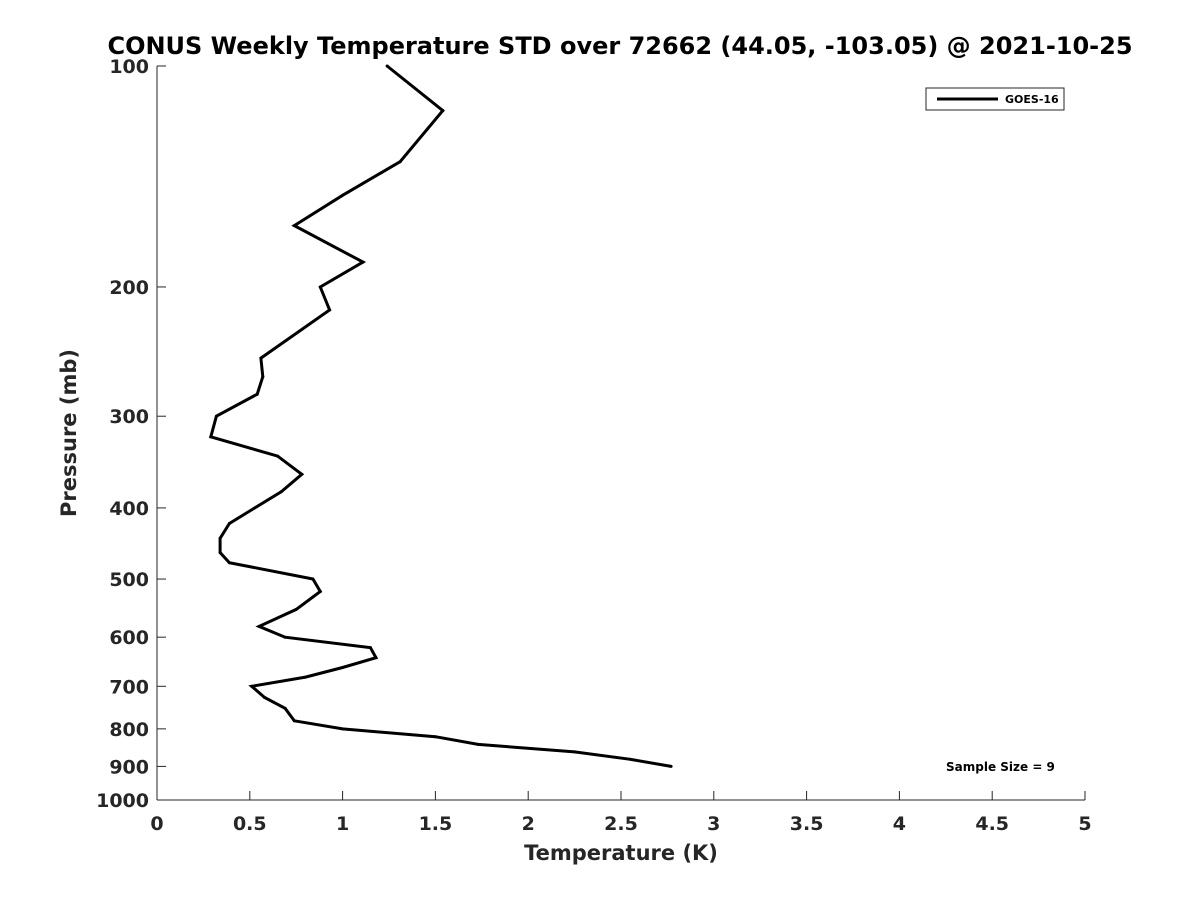  I want to click on x-tick-label: 1.5, so click(436, 824).